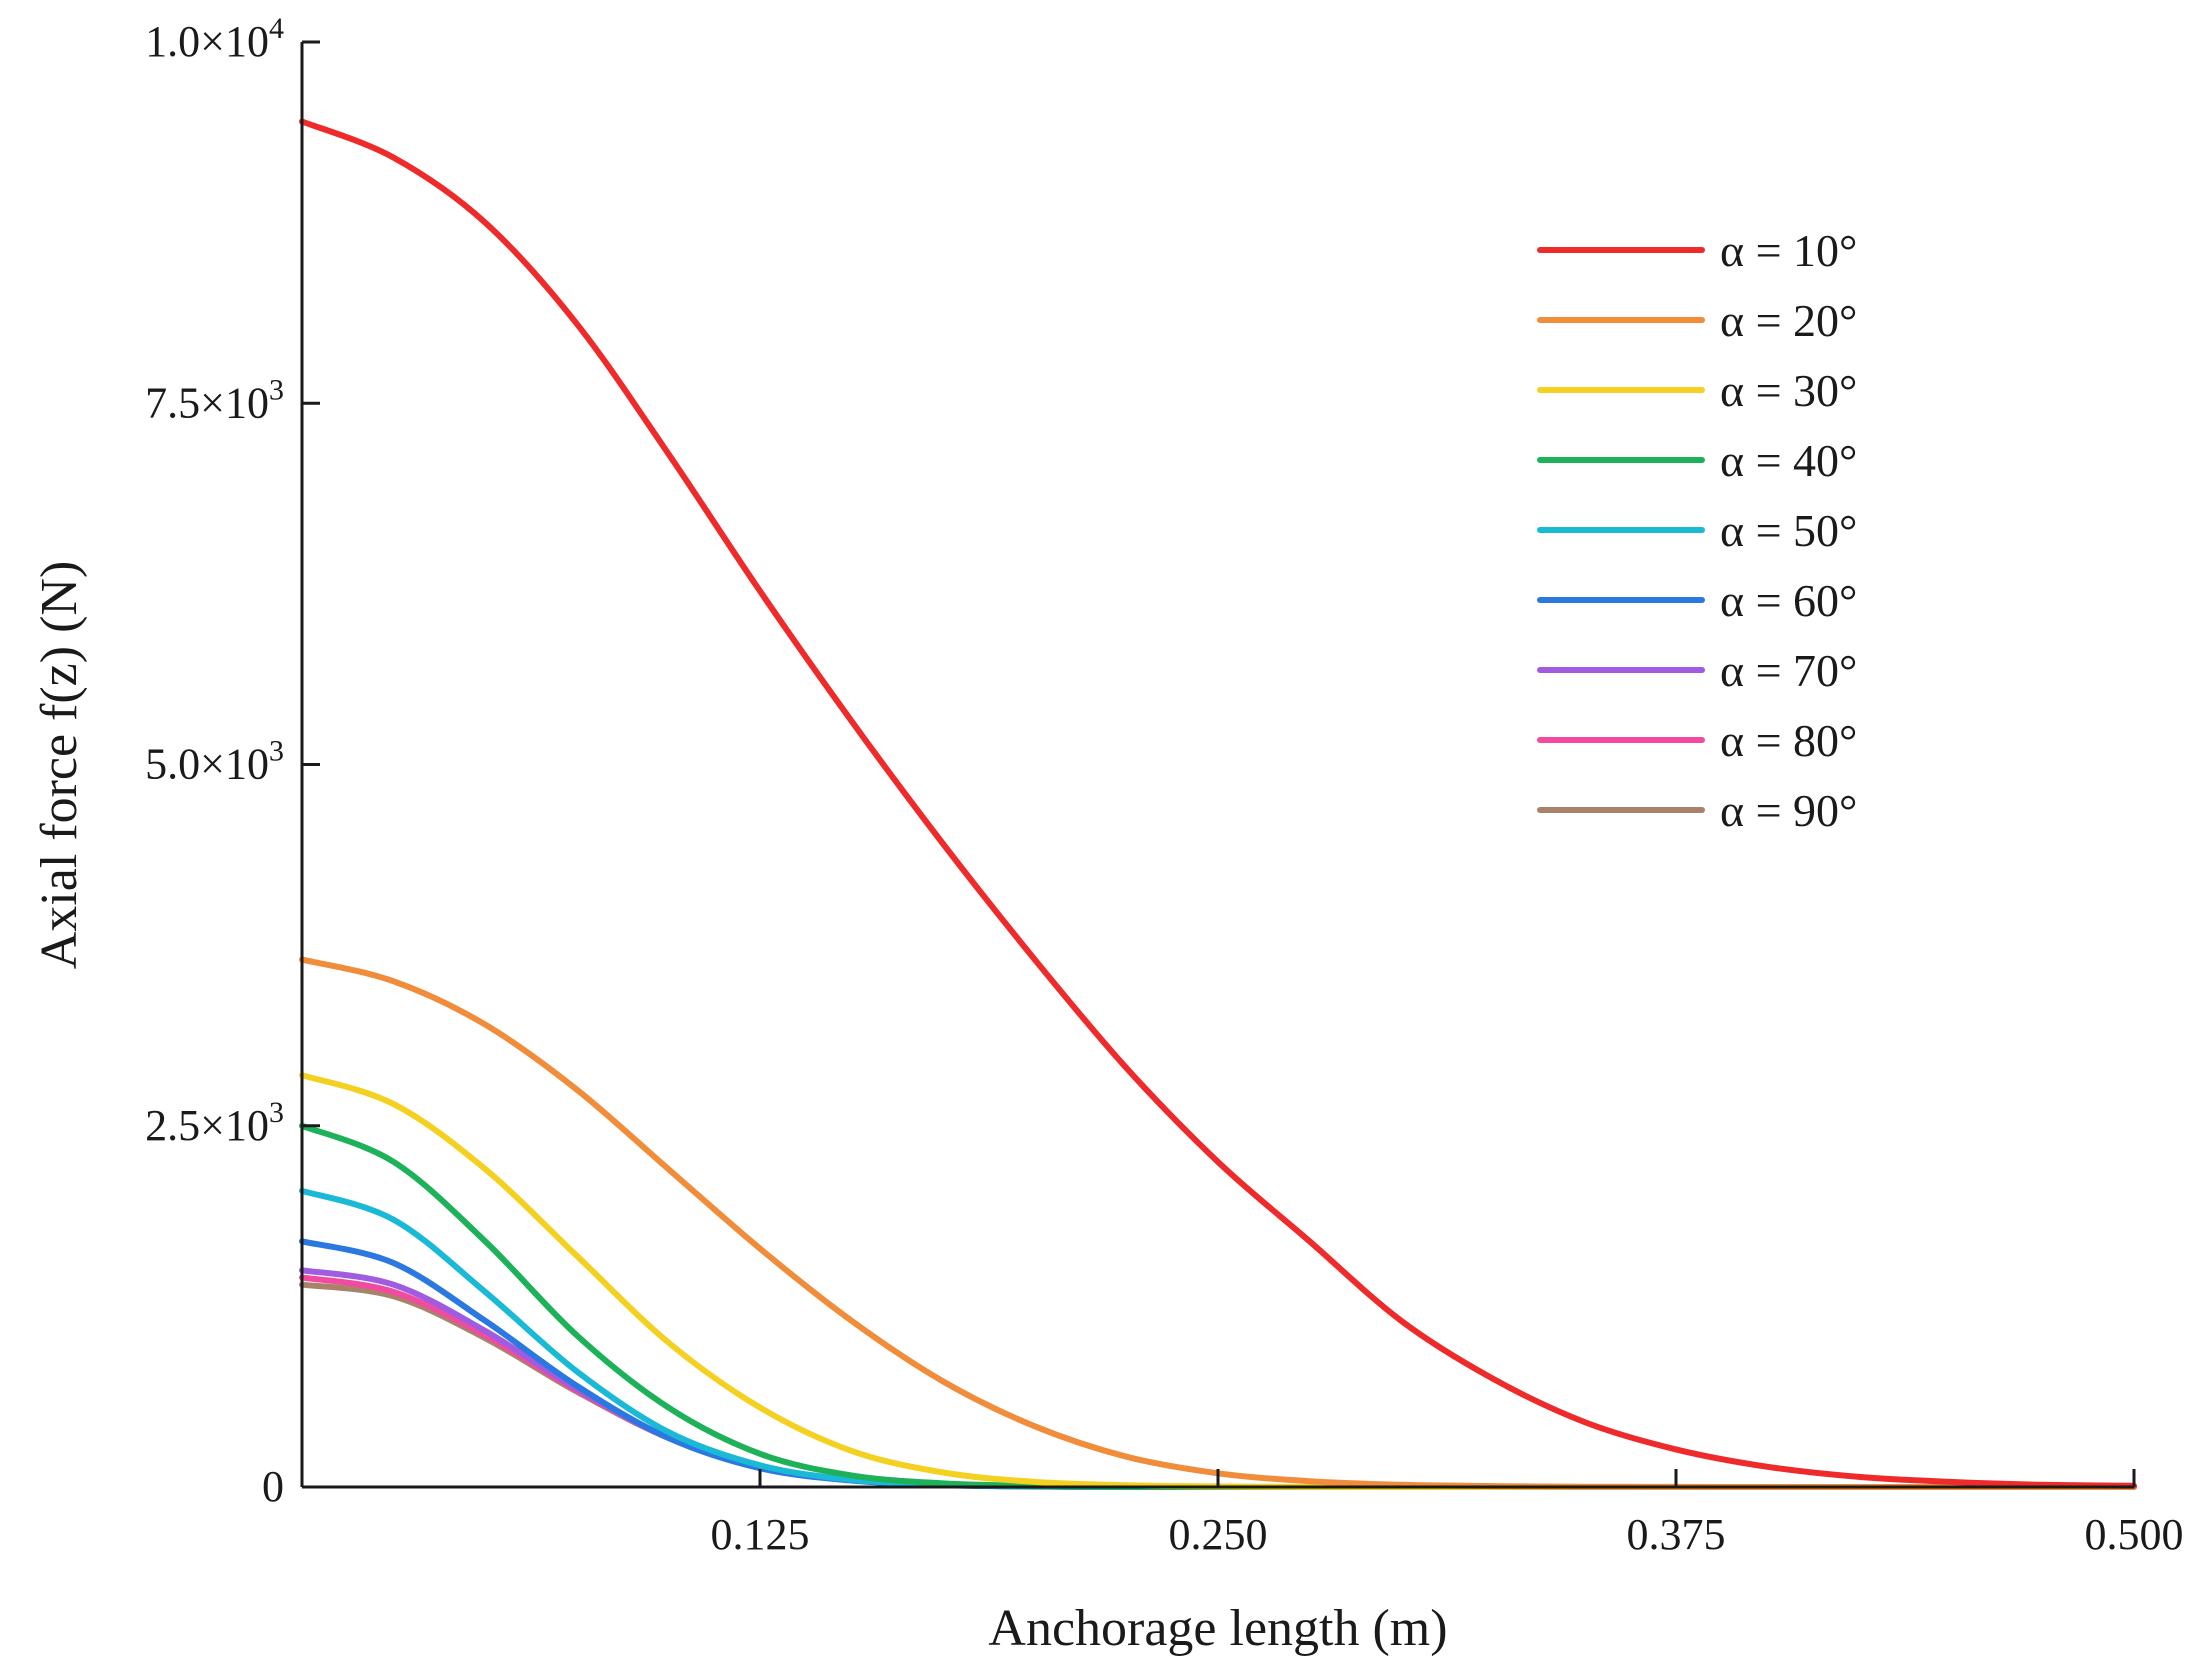 The image size is (2206, 1667). I want to click on y-tick-label: 0, so click(273, 1486).